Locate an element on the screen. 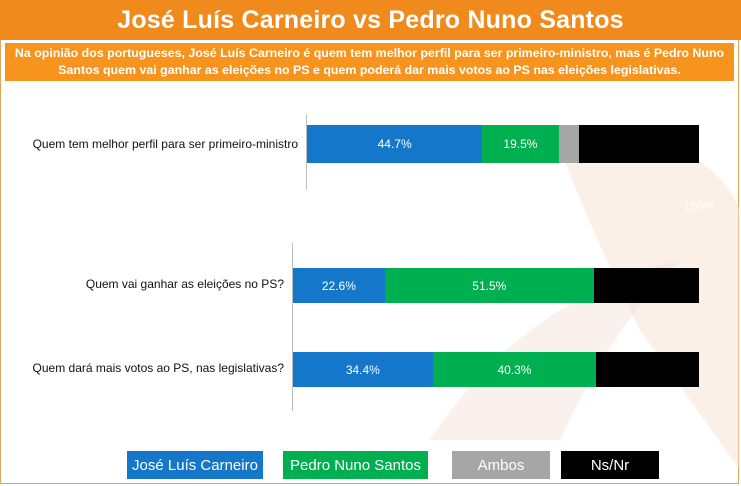 This screenshot has width=741, height=486. legend-item-jose-luis-carneiro: José Luís Carneiro is located at coordinates (195, 465).